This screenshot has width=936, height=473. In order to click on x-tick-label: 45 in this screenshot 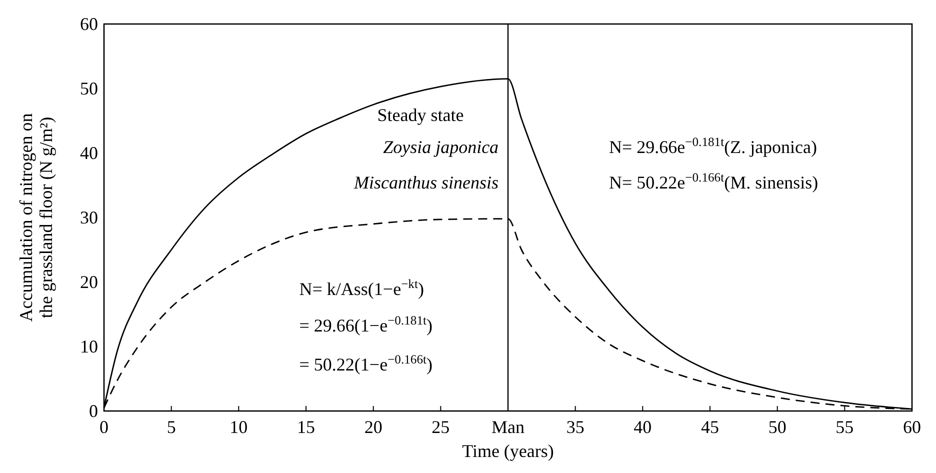, I will do `click(710, 427)`.